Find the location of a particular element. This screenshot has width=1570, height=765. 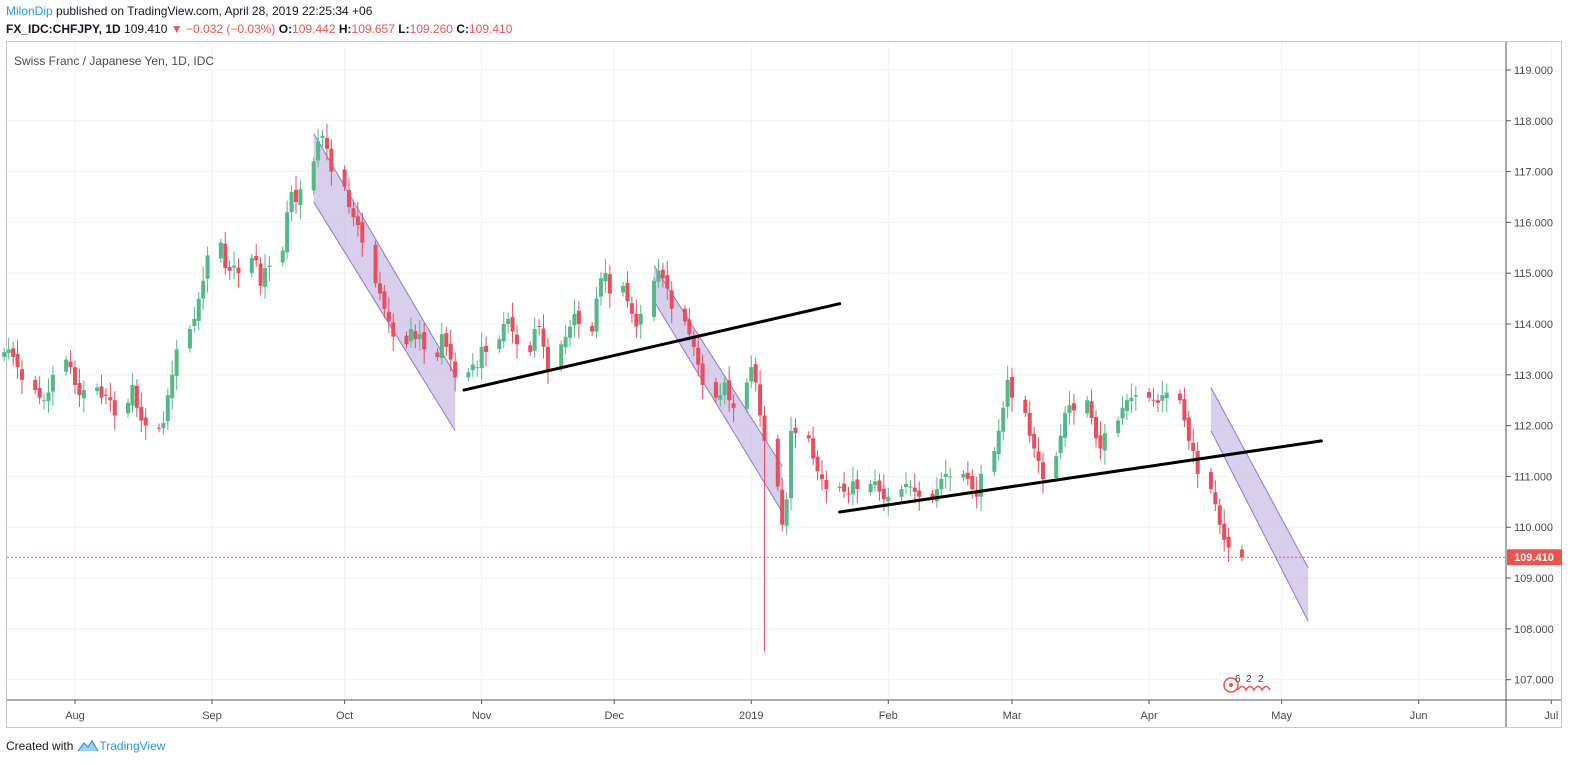

author-link: MilonDip is located at coordinates (29, 11).